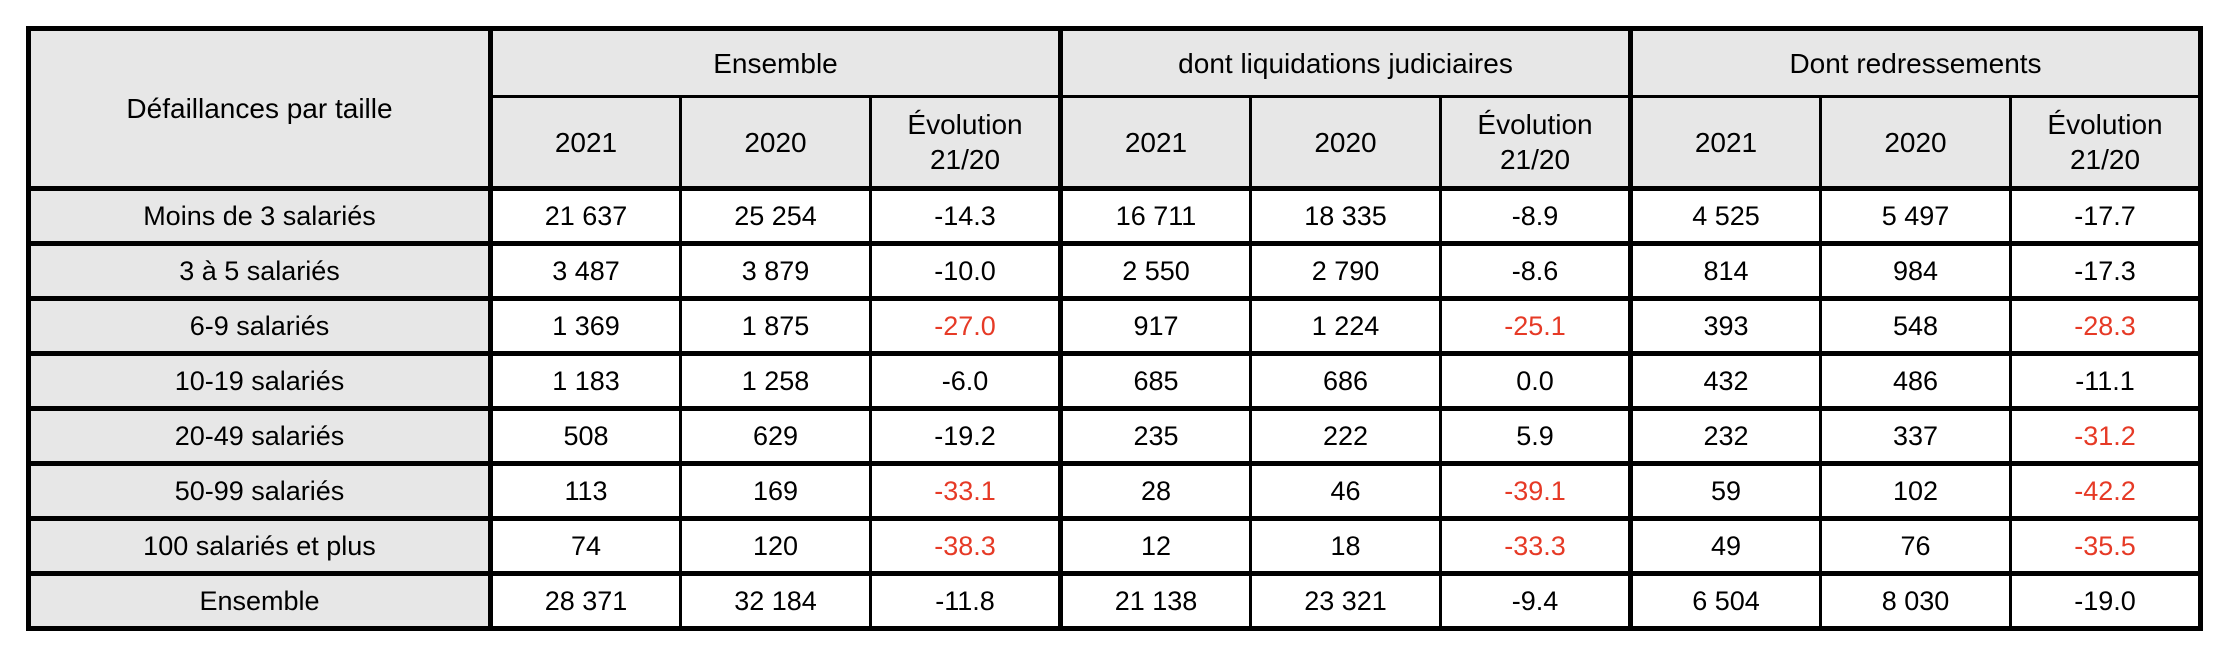 The width and height of the screenshot is (2228, 656). What do you see at coordinates (1915, 436) in the screenshot?
I see `data-cell: 337` at bounding box center [1915, 436].